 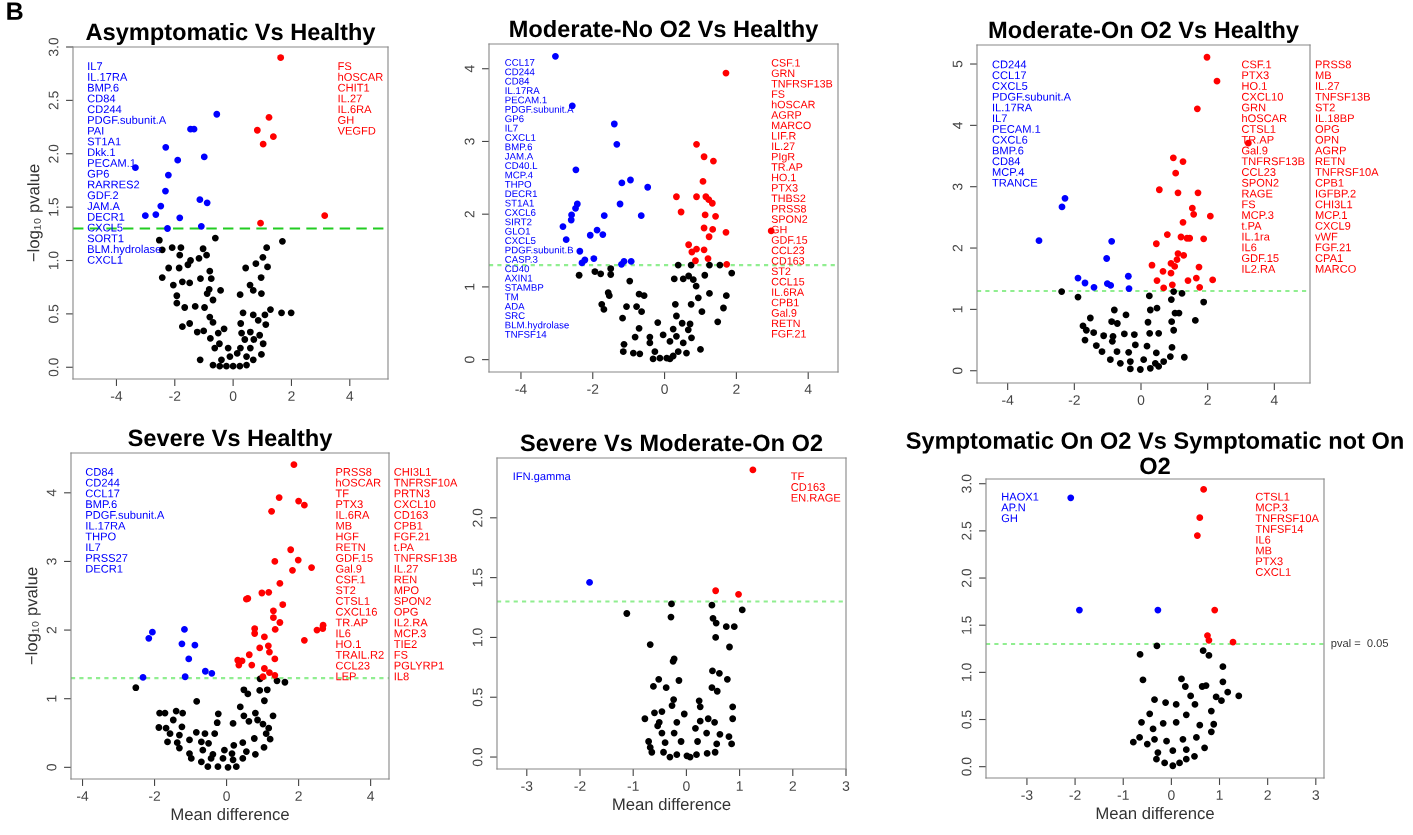 What do you see at coordinates (396, 574) in the screenshot?
I see `text: PRSS8 hOSCAR TF PTX3 IL.6RA MB HGF RETN GDF.15 Gal.9 CSF.1 ST2 CTSL1 CXCL16 TR.AP IL6 HO.1 TRAIL.R2 CCL23 LEP CHI3L1 TNFRSF10A PRTN3 CXCL10 CD163 CPB1 FGF.21 t.PA TNFRSF13B IL.27 REN MPO SPON2 OPG IL2.RA MCP.3 TIE2 FS PGLYRP1 IL8` at bounding box center [396, 574].